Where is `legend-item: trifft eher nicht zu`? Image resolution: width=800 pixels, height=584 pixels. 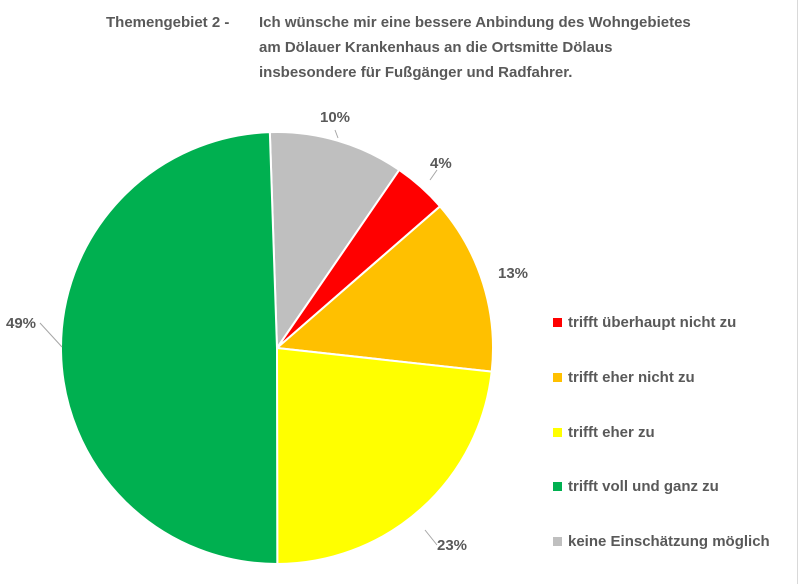
legend-item: trifft eher nicht zu is located at coordinates (624, 377).